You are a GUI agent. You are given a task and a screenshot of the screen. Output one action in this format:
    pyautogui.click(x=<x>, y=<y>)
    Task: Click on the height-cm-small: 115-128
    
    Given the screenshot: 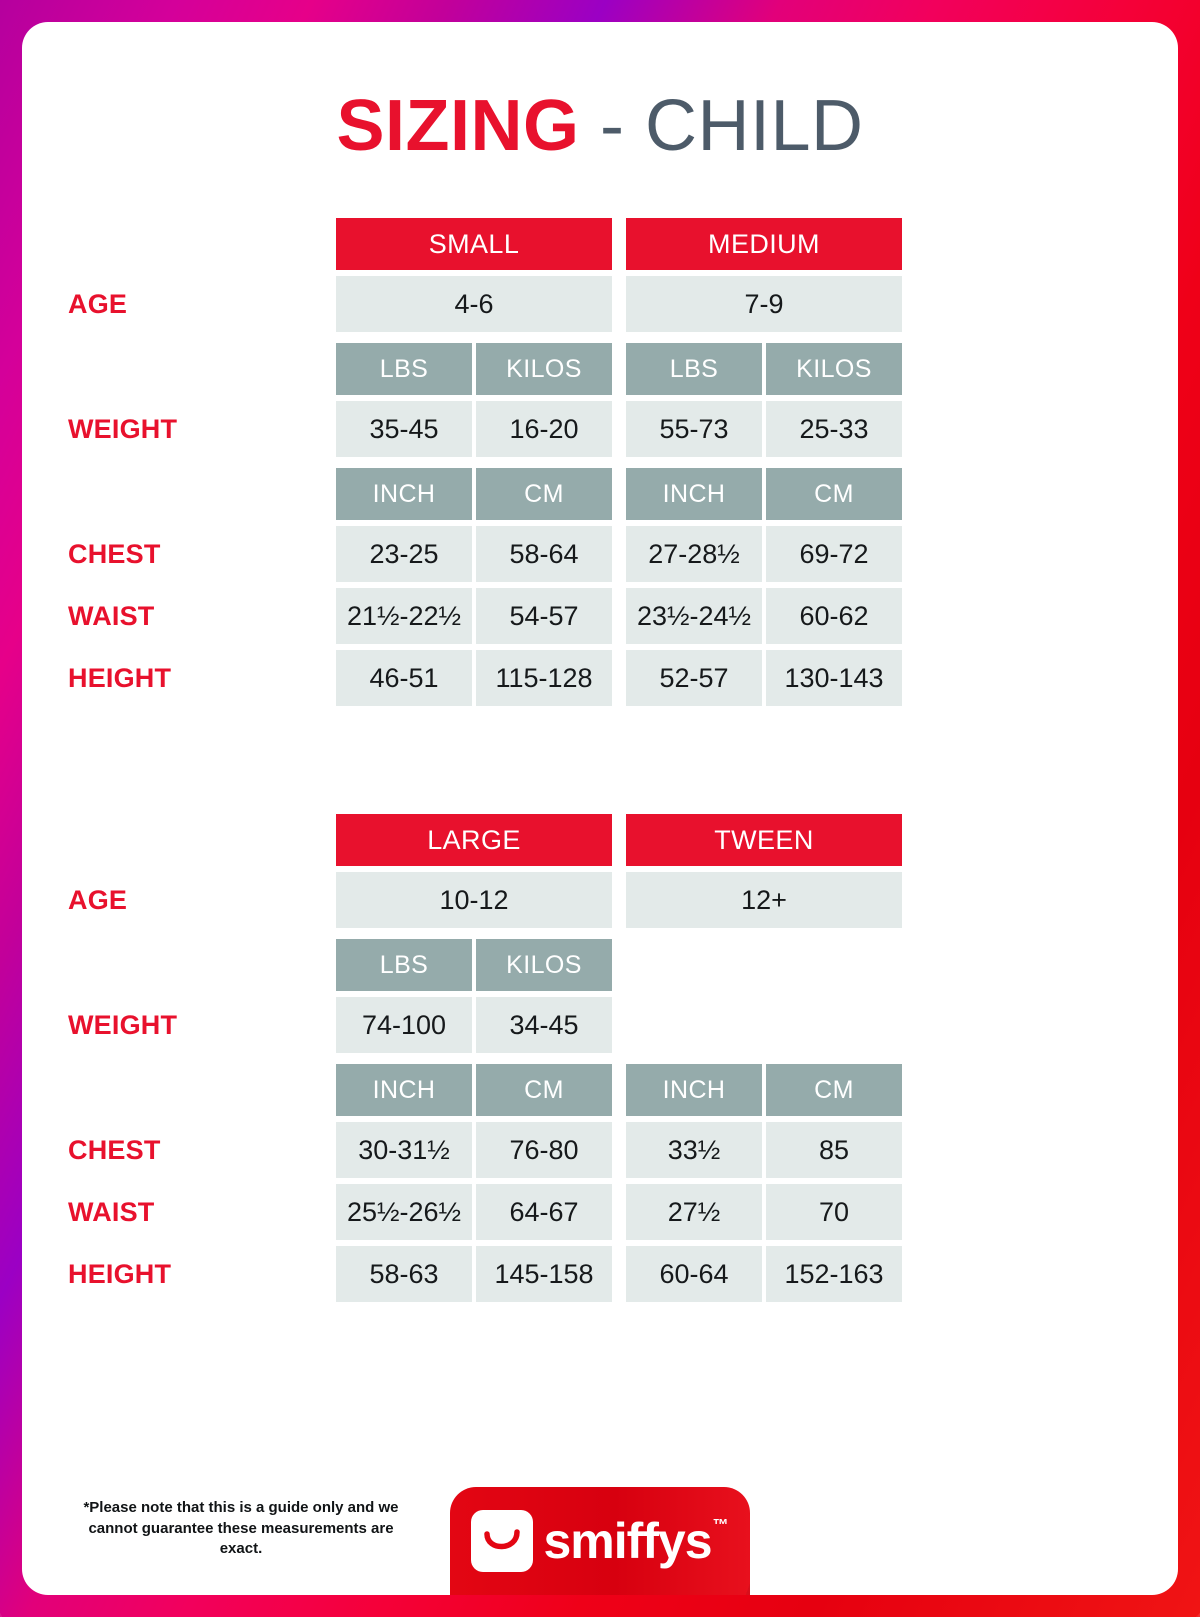 What is the action you would take?
    pyautogui.click(x=544, y=678)
    